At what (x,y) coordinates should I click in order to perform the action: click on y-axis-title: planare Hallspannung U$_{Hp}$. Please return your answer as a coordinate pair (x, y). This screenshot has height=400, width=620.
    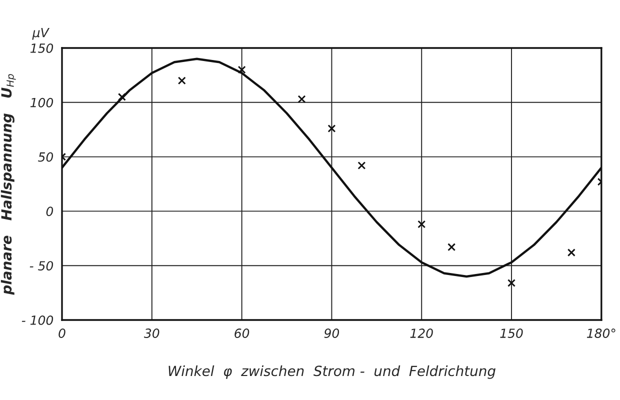
    Looking at the image, I should click on (8, 184).